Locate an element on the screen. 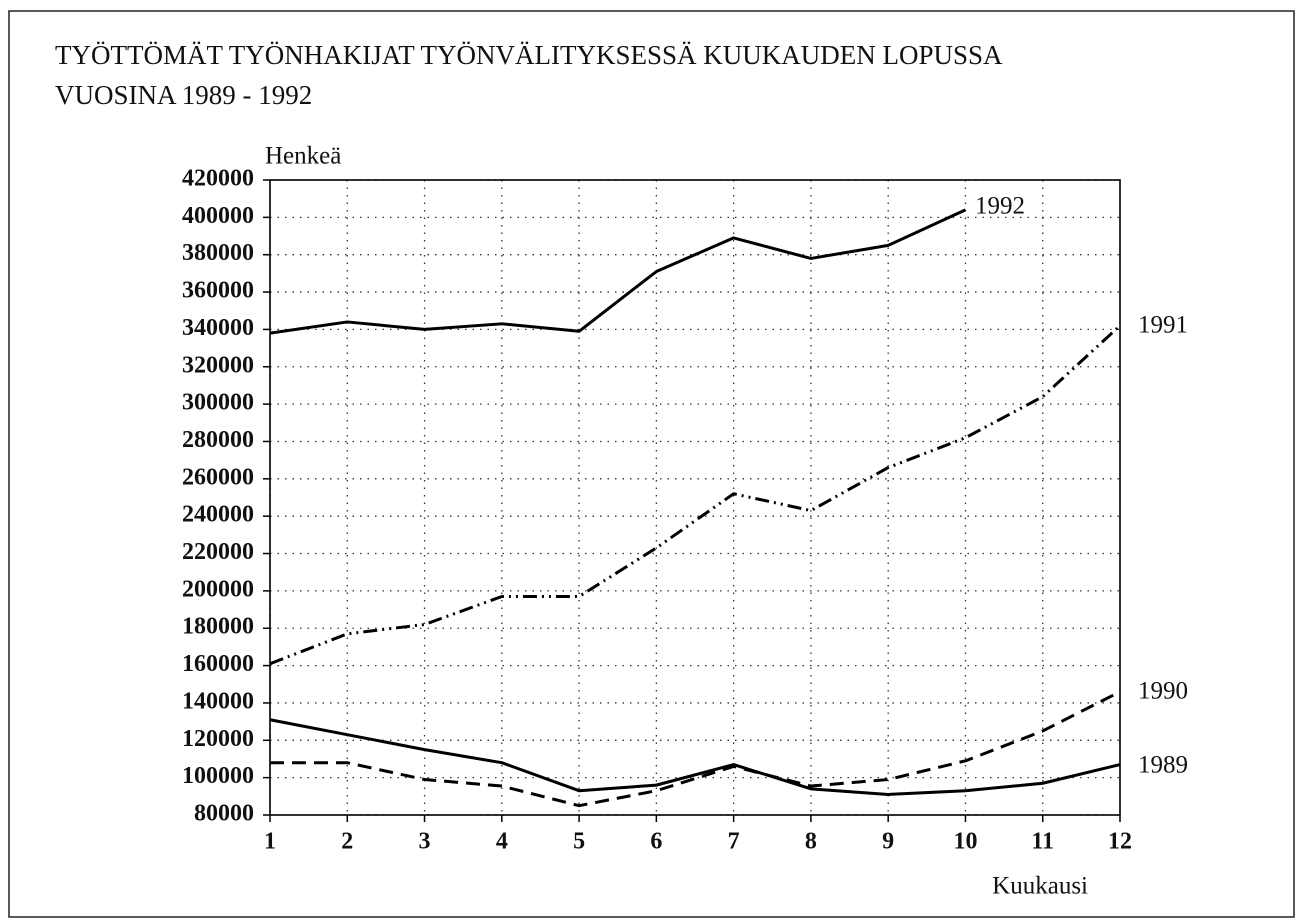 The height and width of the screenshot is (922, 1302). x-tick-label: 7 is located at coordinates (734, 842).